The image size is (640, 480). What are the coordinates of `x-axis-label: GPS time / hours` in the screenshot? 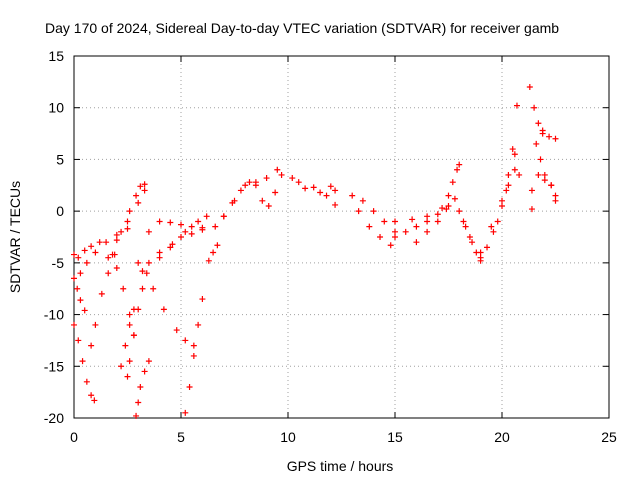 It's located at (340, 466).